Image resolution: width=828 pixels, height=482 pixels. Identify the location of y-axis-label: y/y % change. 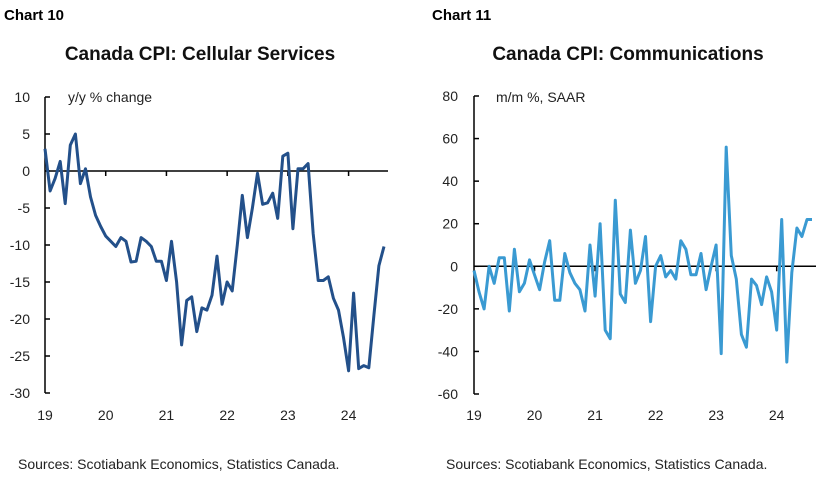
(110, 97).